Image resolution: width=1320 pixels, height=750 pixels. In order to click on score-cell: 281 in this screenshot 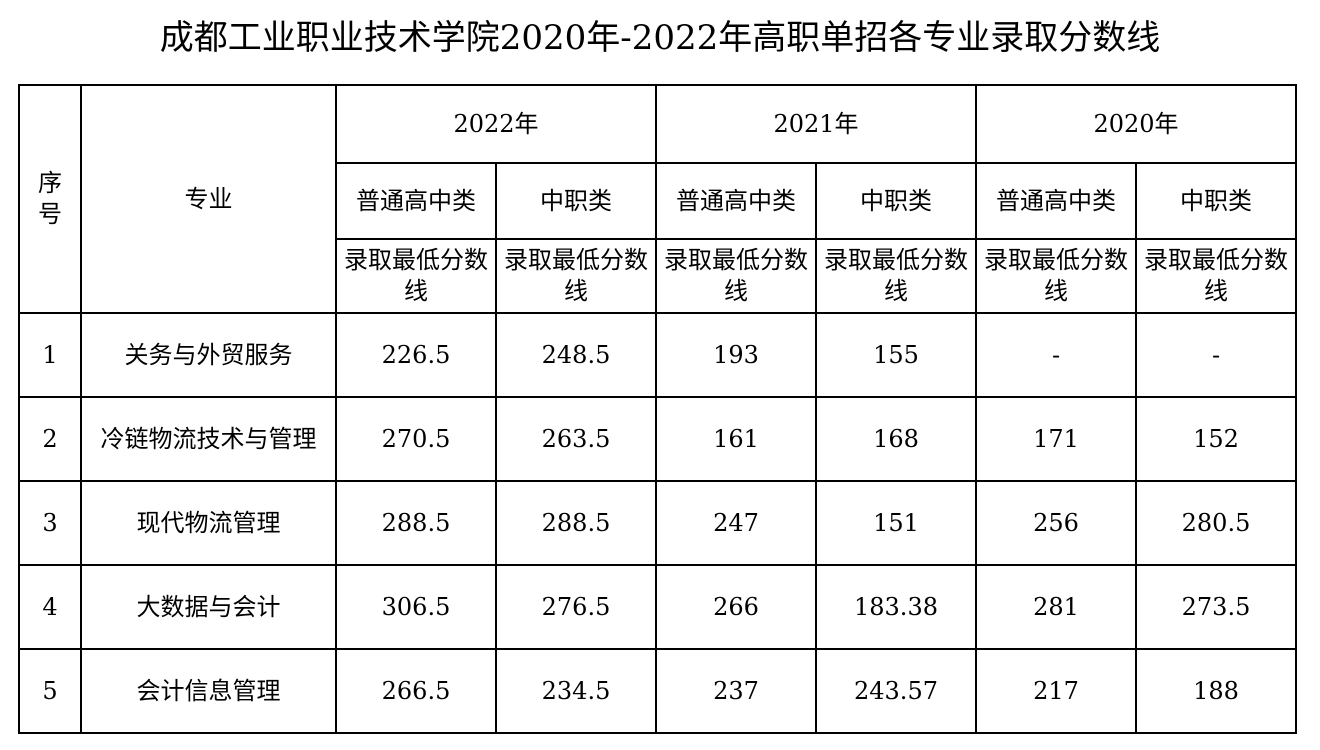, I will do `click(1056, 607)`.